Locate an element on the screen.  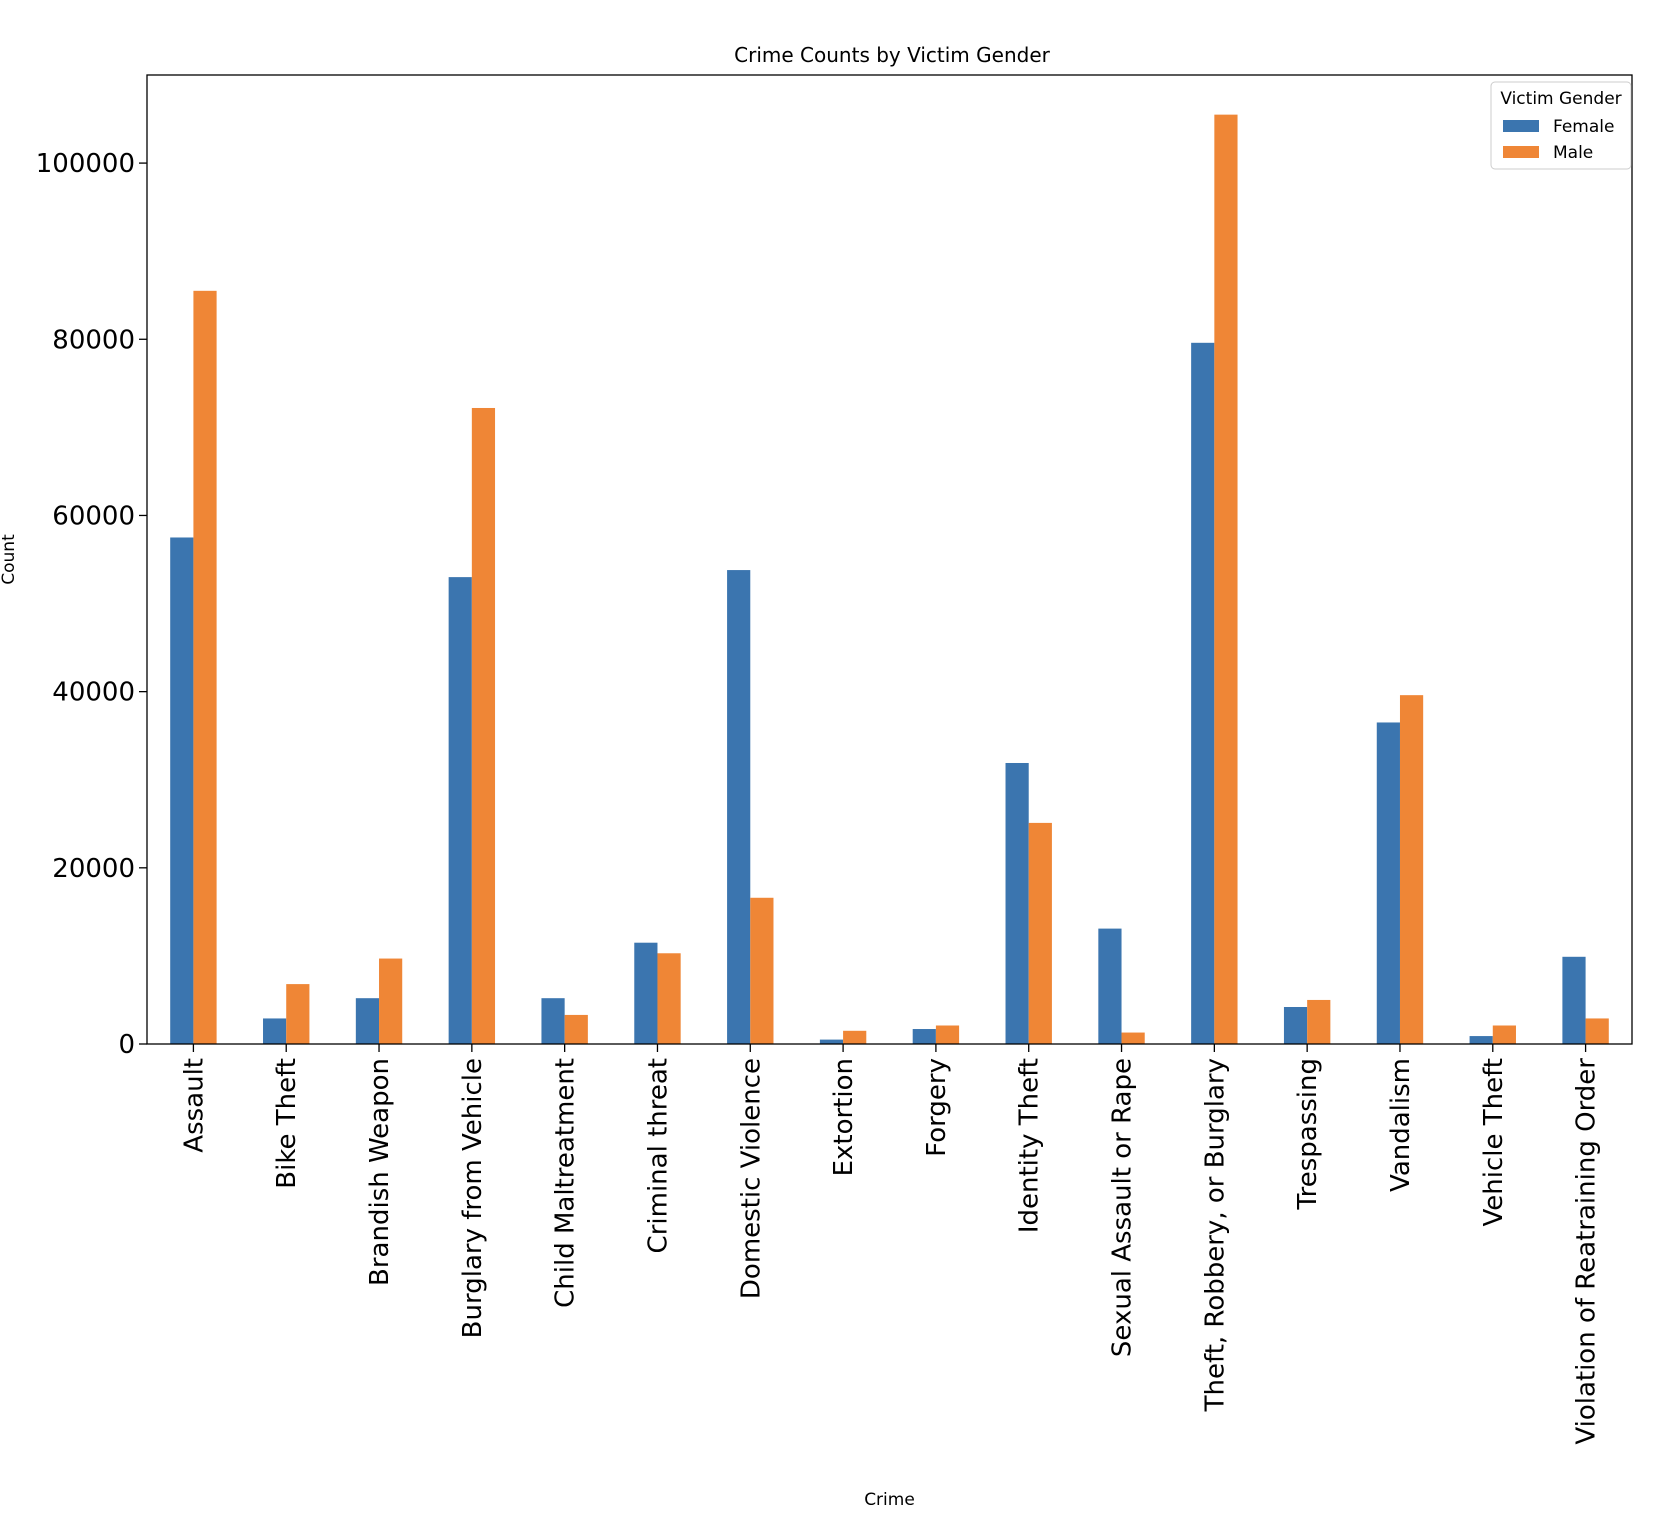
y-tick-label: 40000 is located at coordinates (93, 693).